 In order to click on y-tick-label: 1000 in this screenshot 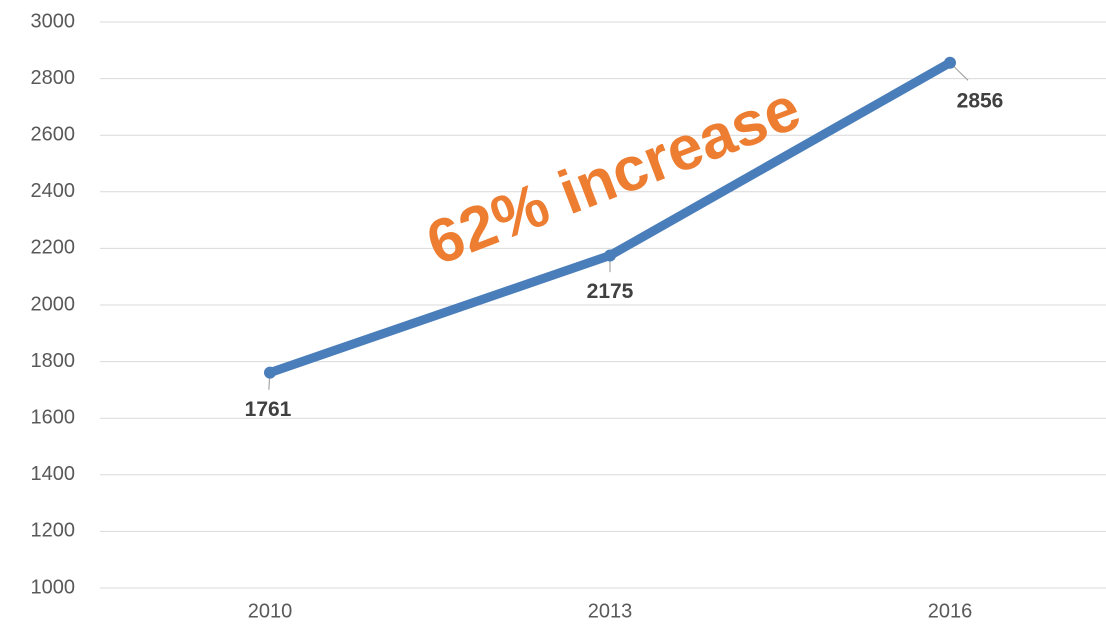, I will do `click(53, 587)`.